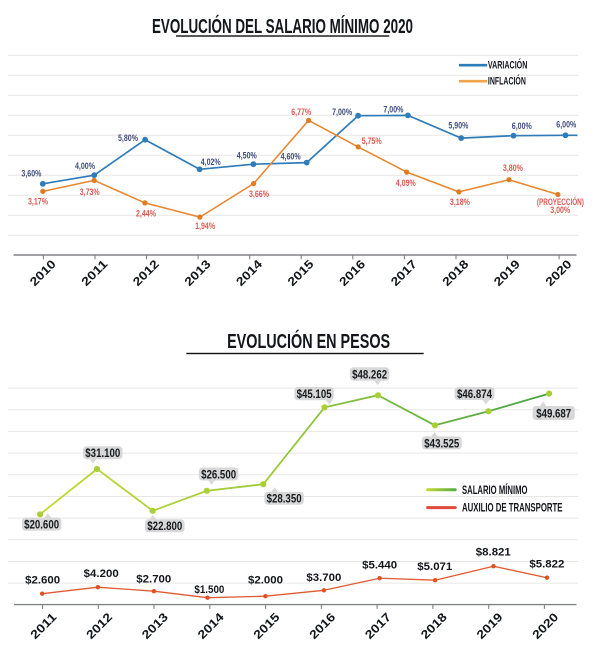 The height and width of the screenshot is (646, 605). Describe the element at coordinates (247, 155) in the screenshot. I see `svg-text: 4,50%` at that location.